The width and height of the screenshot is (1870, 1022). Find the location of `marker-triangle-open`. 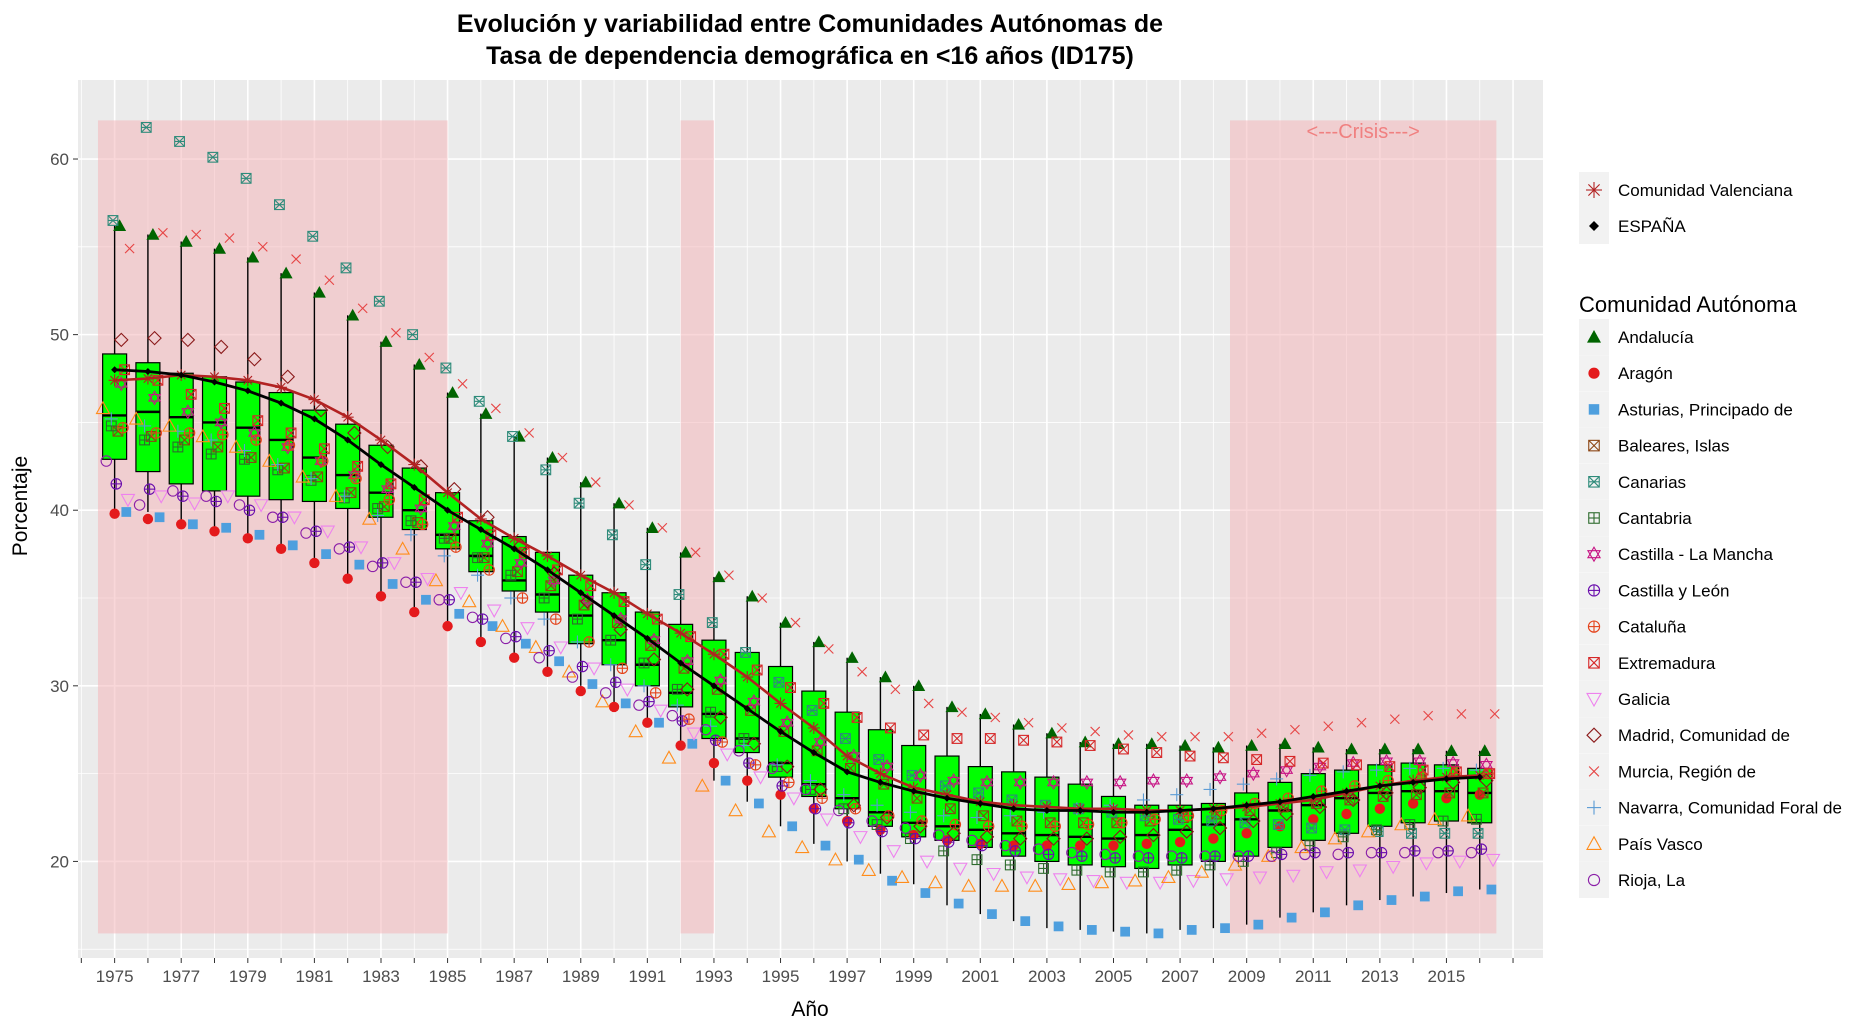

marker-triangle-open is located at coordinates (602, 700).